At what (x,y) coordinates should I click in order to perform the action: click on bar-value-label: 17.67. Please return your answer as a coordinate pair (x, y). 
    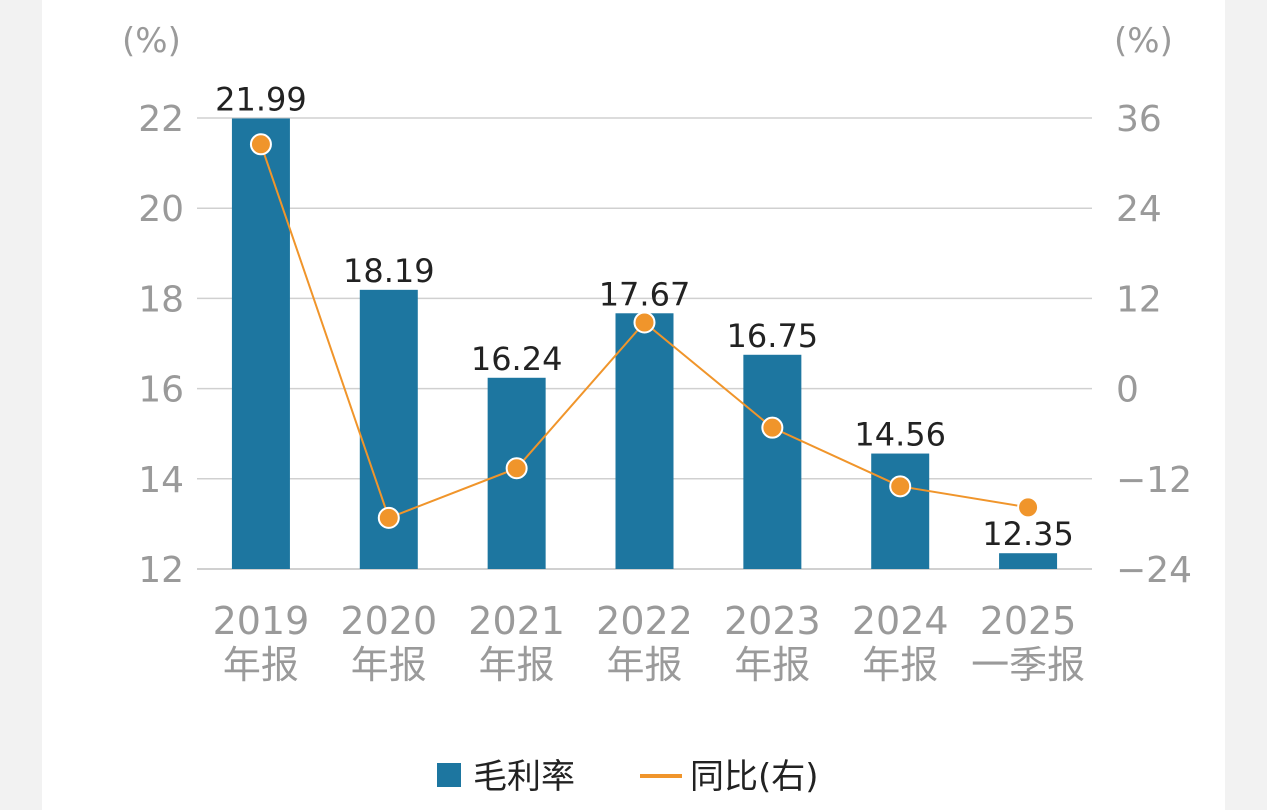
    Looking at the image, I should click on (645, 294).